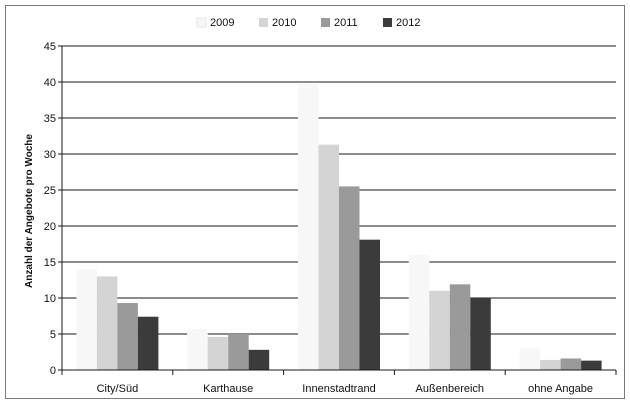 The width and height of the screenshot is (630, 405). I want to click on legend-label: 2010, so click(284, 23).